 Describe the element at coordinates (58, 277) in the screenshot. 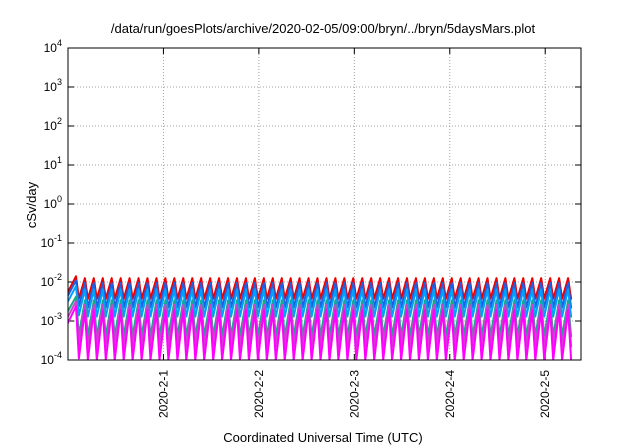

I see `y-tick-exponent: -2` at that location.